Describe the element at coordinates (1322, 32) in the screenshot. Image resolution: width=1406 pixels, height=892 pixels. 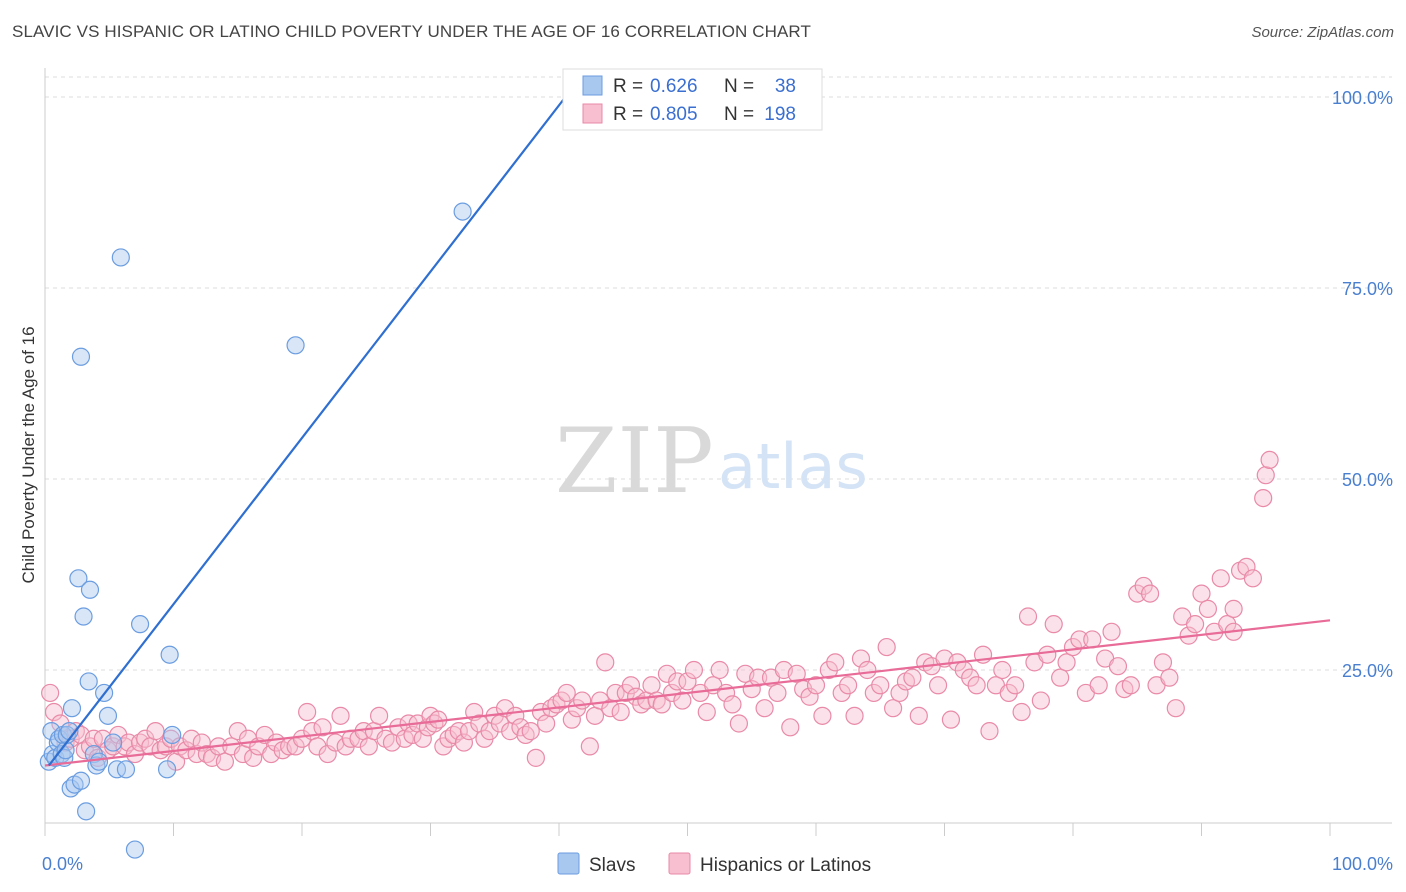
I see `chart-source: Source: ZipAtlas.com` at that location.